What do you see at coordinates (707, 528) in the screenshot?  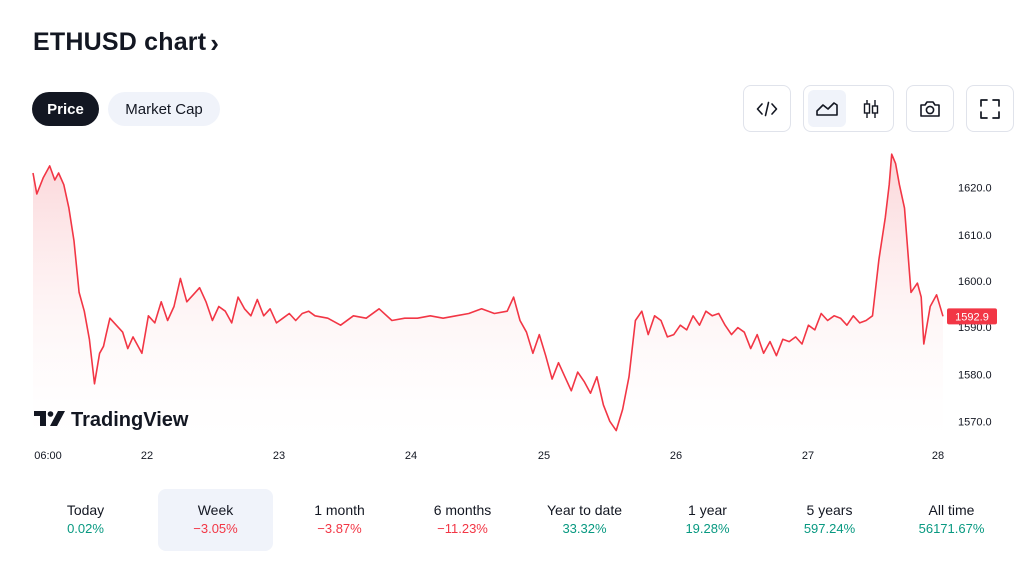 I see `period-change: 19.28%` at bounding box center [707, 528].